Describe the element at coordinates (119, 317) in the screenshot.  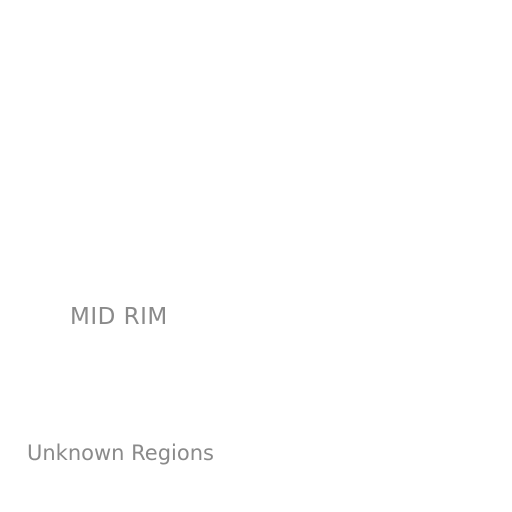
I see `region-label-mid-rim: MID RIM` at that location.